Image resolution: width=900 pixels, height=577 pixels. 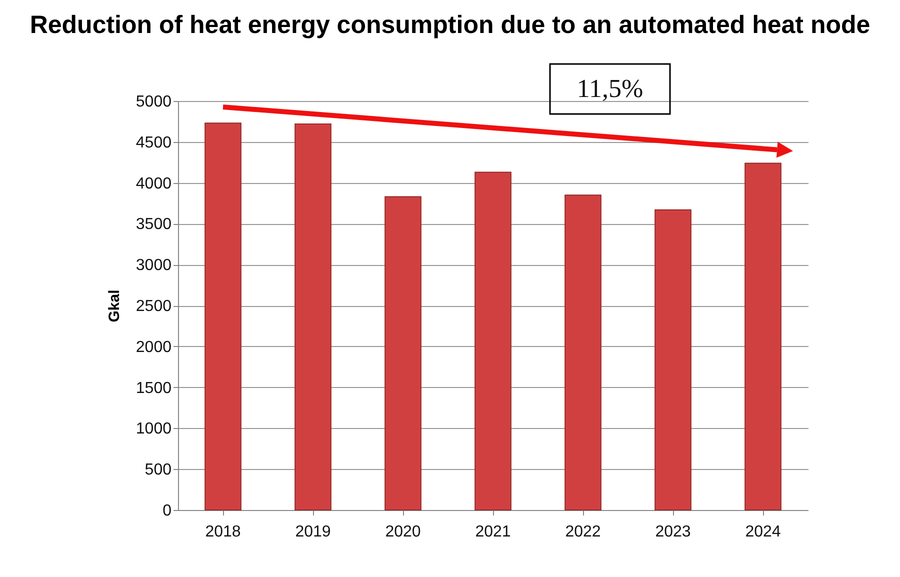 What do you see at coordinates (763, 532) in the screenshot?
I see `x-tick-label: 2024` at bounding box center [763, 532].